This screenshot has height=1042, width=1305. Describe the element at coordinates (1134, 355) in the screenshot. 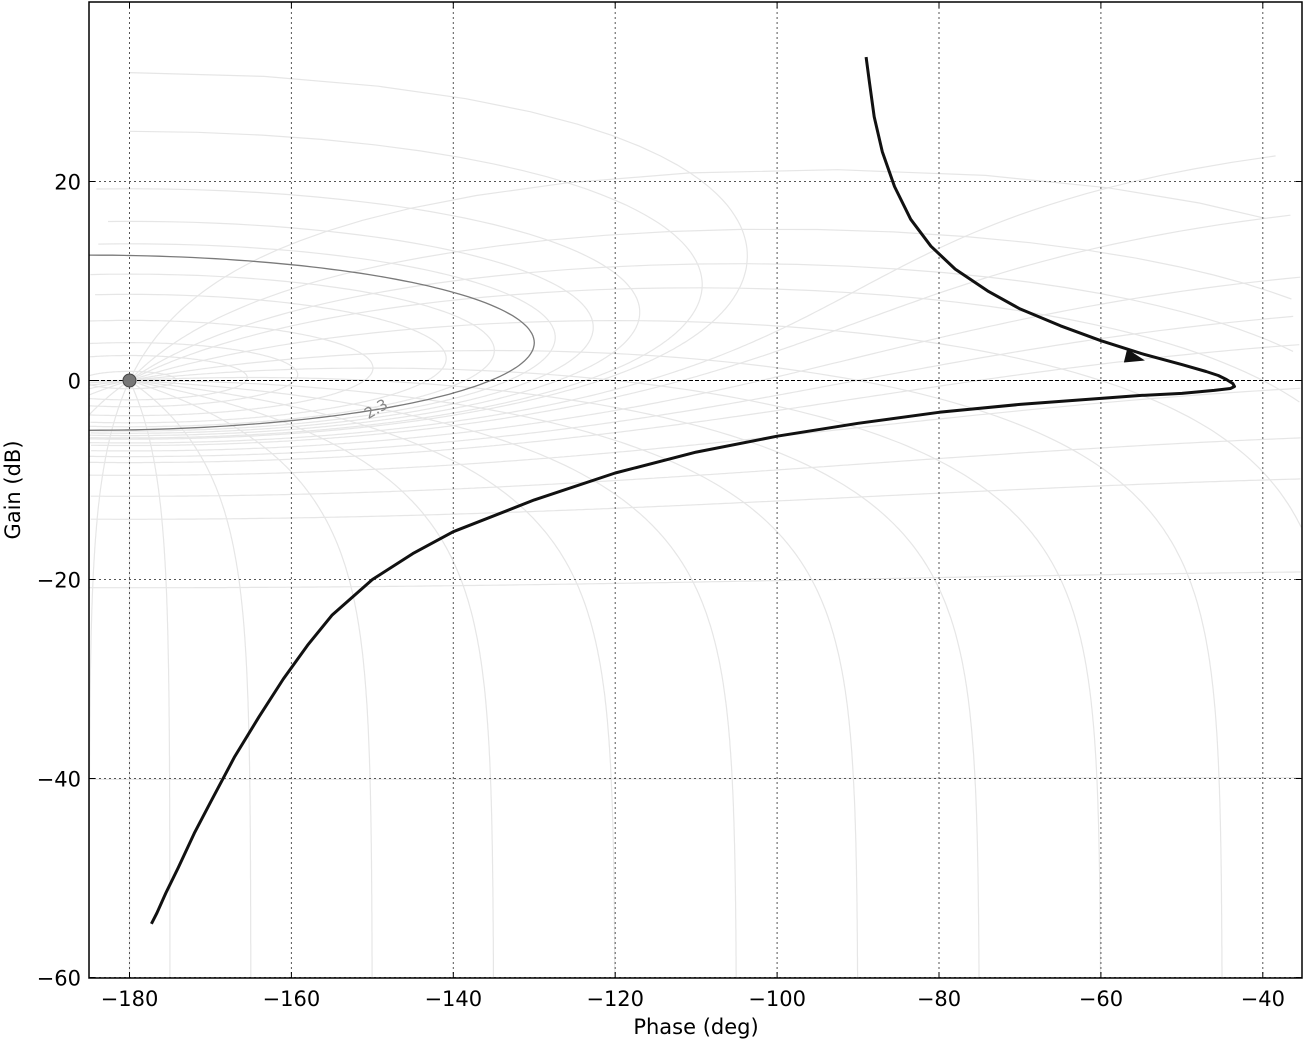

I see `direction-arrow` at that location.